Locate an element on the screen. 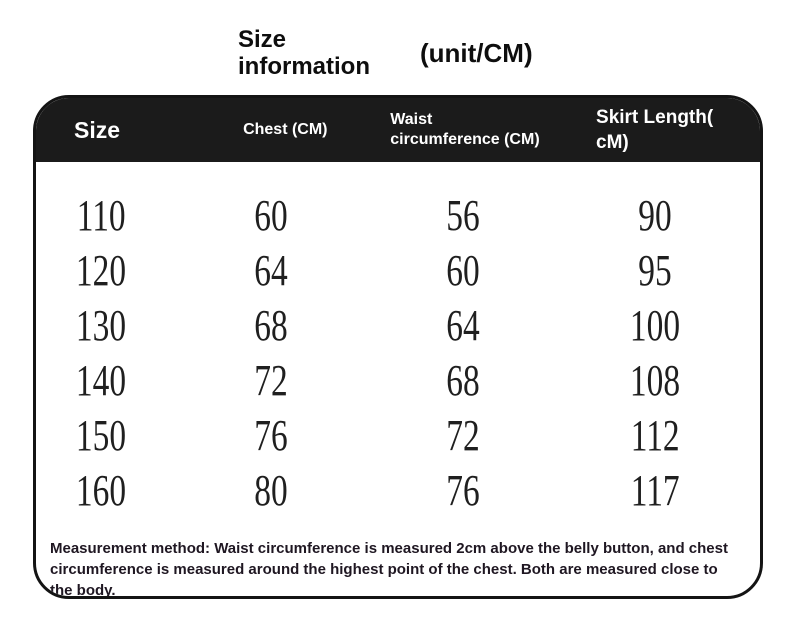  header-chest-label: Chest (CM) is located at coordinates (285, 129).